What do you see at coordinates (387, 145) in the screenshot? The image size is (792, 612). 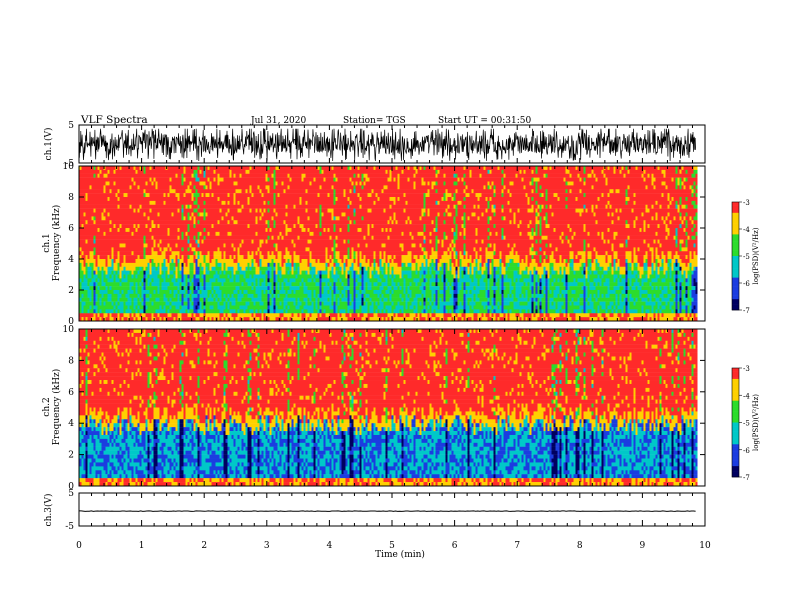 I see `ch1-waveform-trace` at bounding box center [387, 145].